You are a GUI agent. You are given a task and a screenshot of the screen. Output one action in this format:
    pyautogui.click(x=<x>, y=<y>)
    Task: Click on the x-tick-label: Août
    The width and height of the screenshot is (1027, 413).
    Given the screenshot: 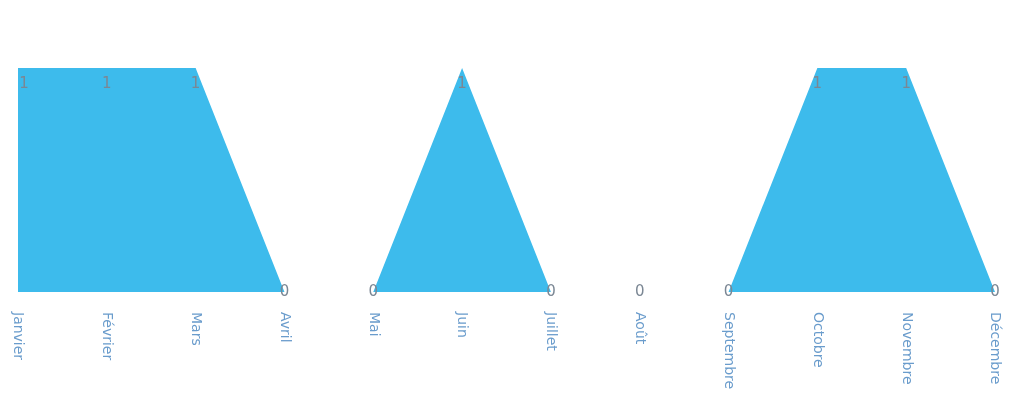 What is the action you would take?
    pyautogui.click(x=641, y=328)
    